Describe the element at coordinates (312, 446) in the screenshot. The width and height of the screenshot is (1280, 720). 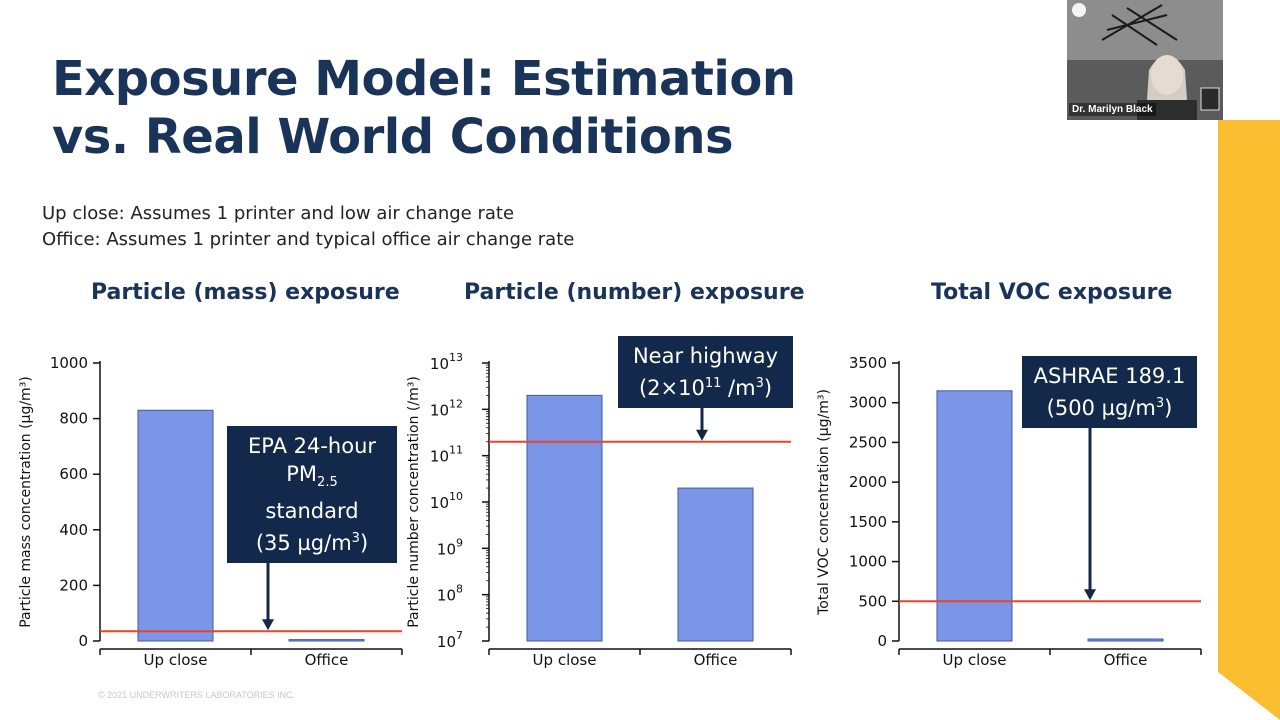
I see `callout-epa-line1: EPA 24-hour` at that location.